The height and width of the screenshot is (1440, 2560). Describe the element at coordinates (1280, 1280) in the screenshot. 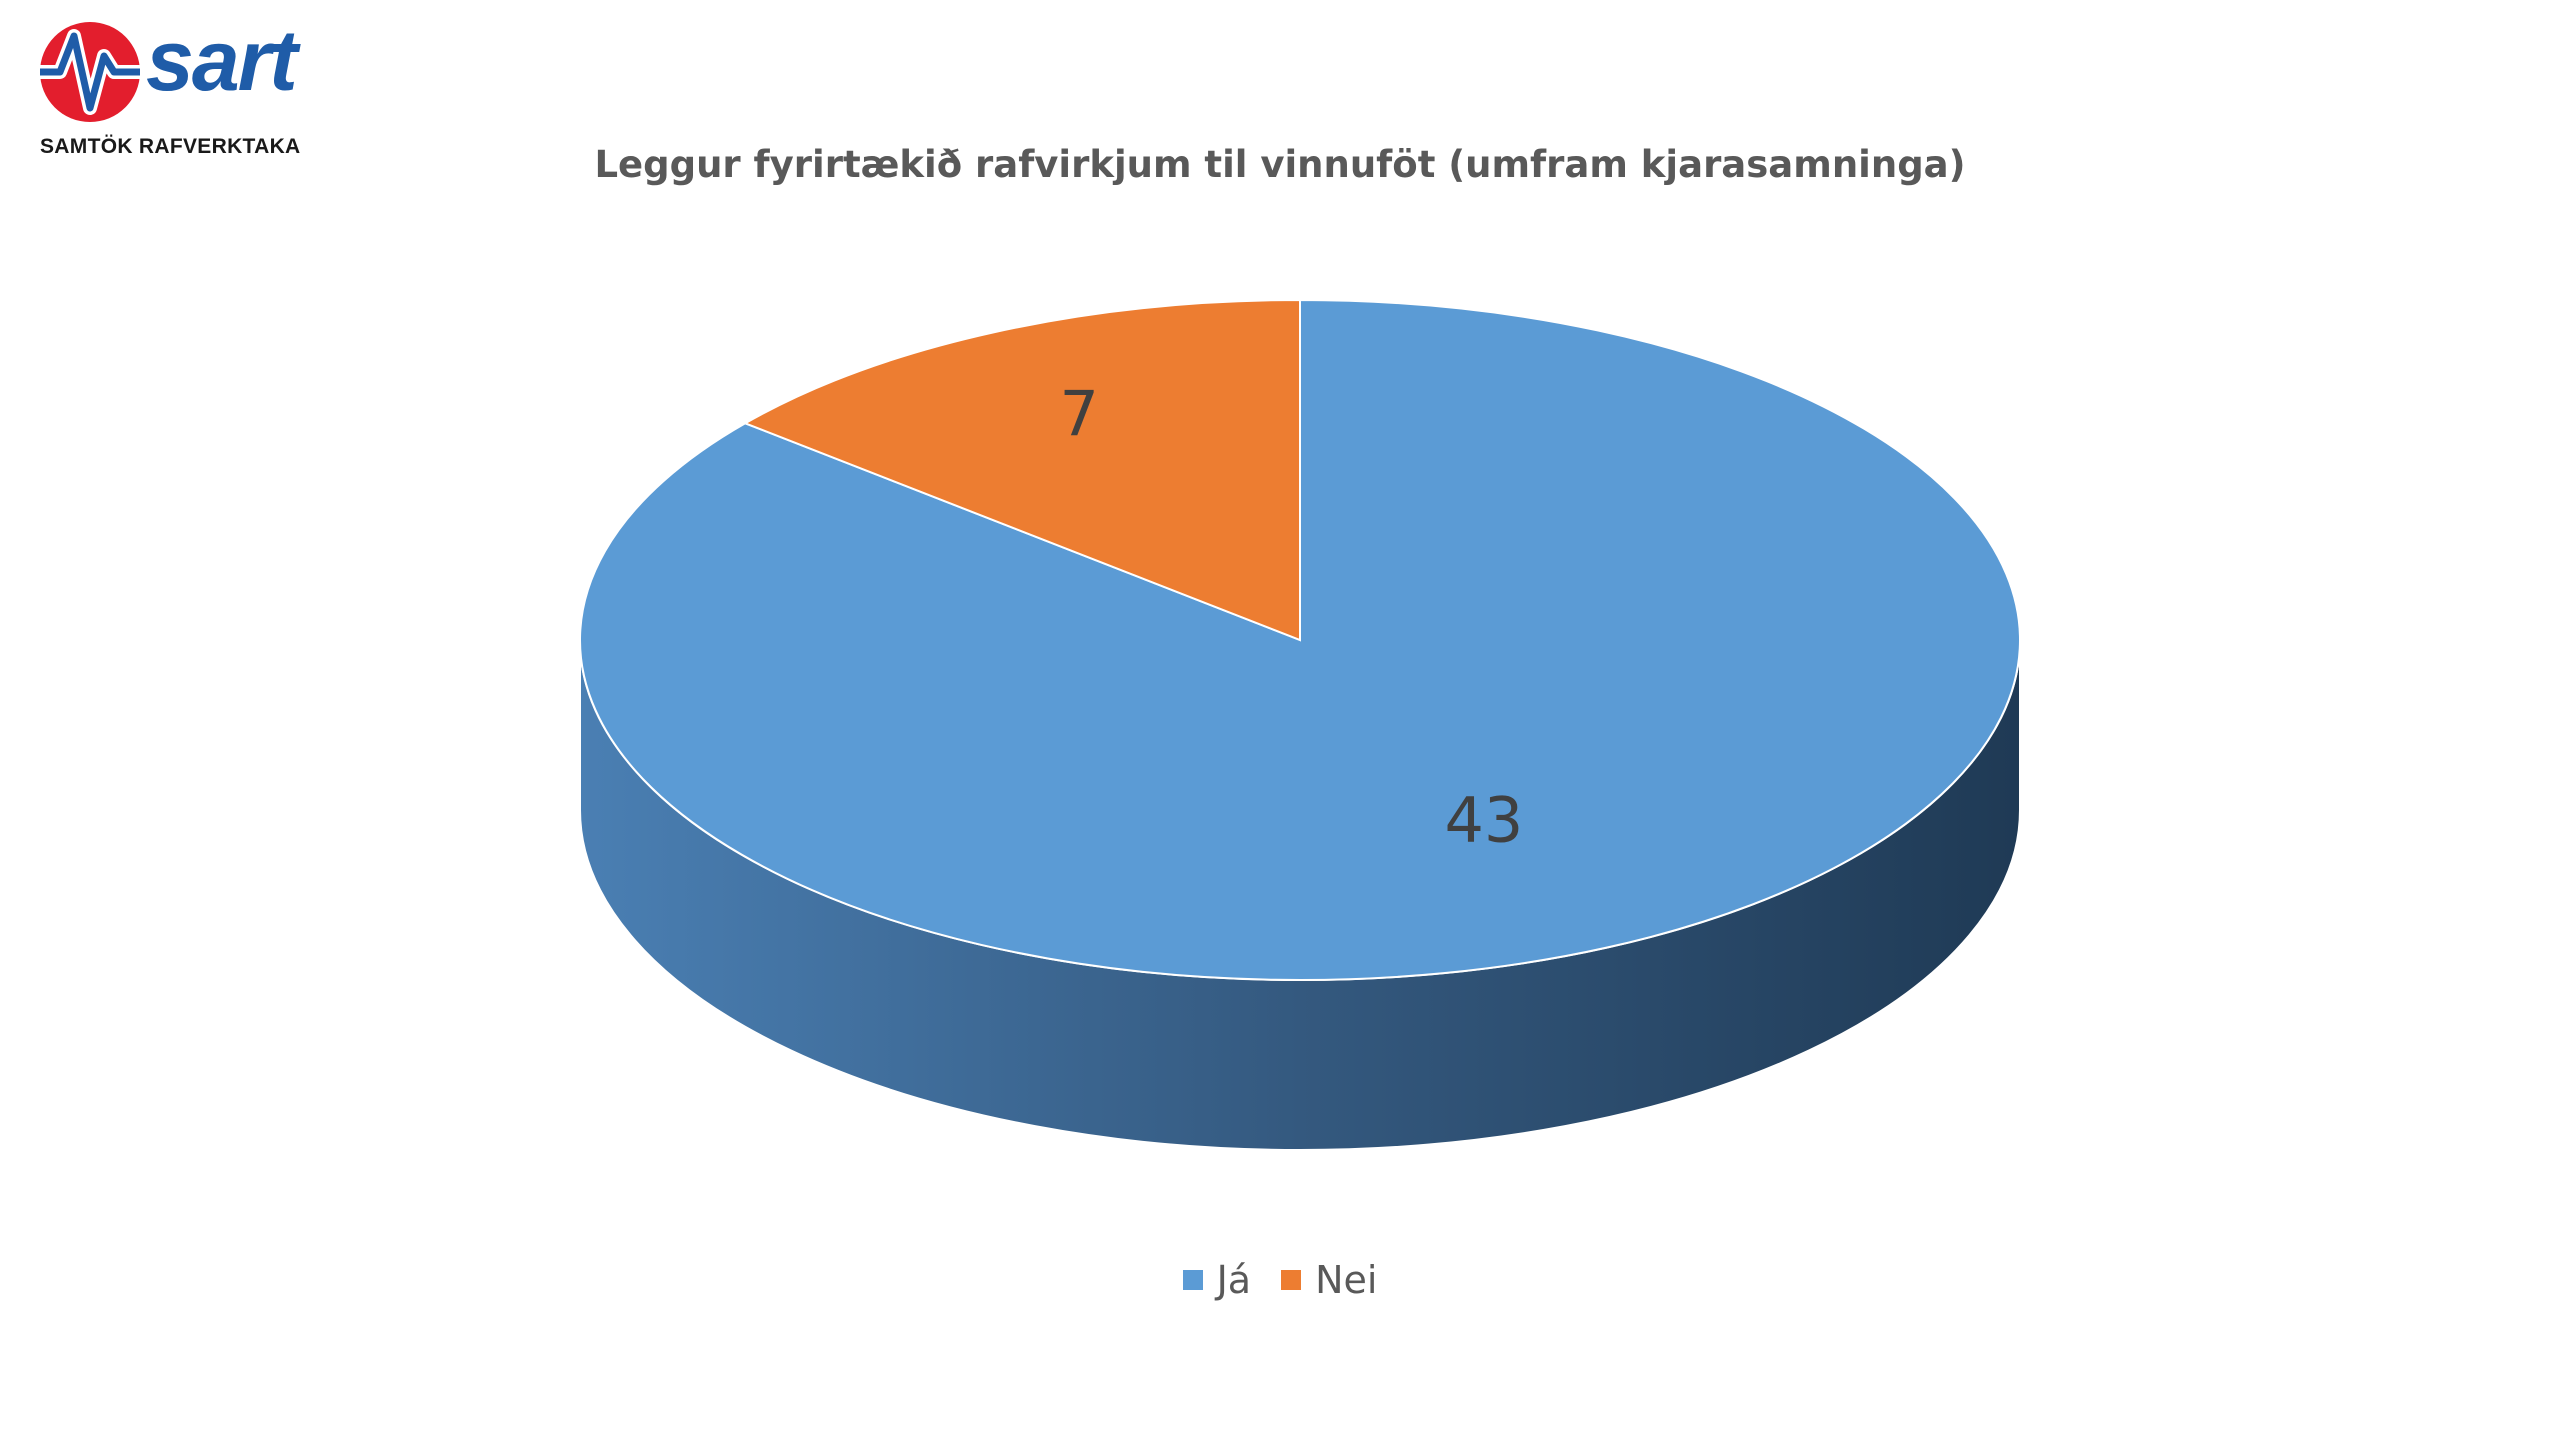

I see `chart-legend: Já Nei` at that location.